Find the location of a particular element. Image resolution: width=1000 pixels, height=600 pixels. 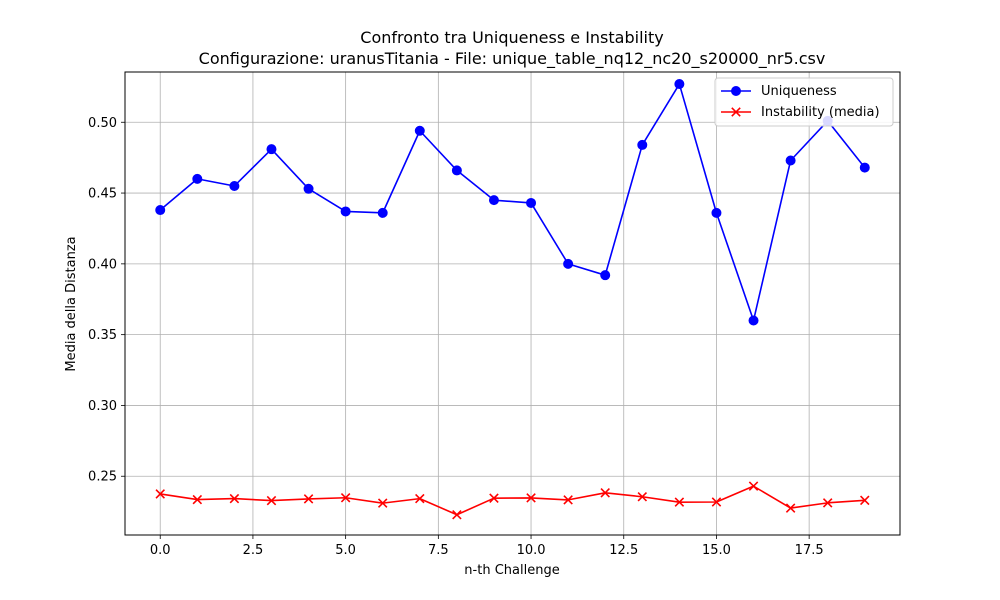

y-axis-label: Media della Distanza is located at coordinates (71, 303).